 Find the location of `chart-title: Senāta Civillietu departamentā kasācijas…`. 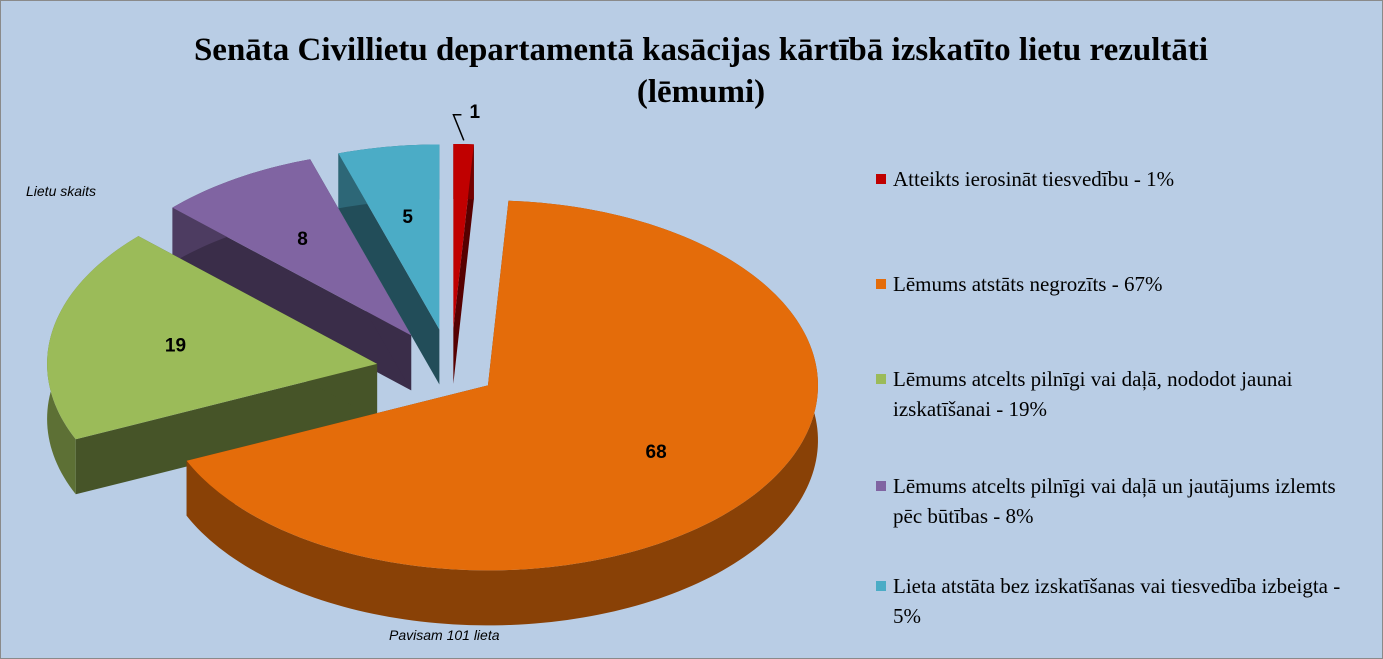

chart-title: Senāta Civillietu departamentā kasācijas… is located at coordinates (701, 71).